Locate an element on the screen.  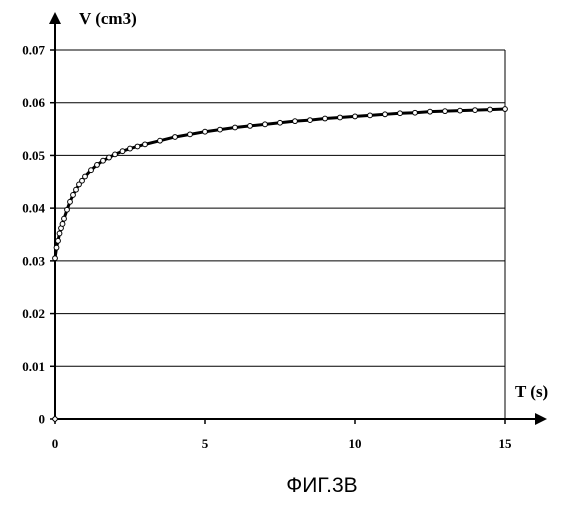
x-tick-label: 10 is located at coordinates (355, 443).